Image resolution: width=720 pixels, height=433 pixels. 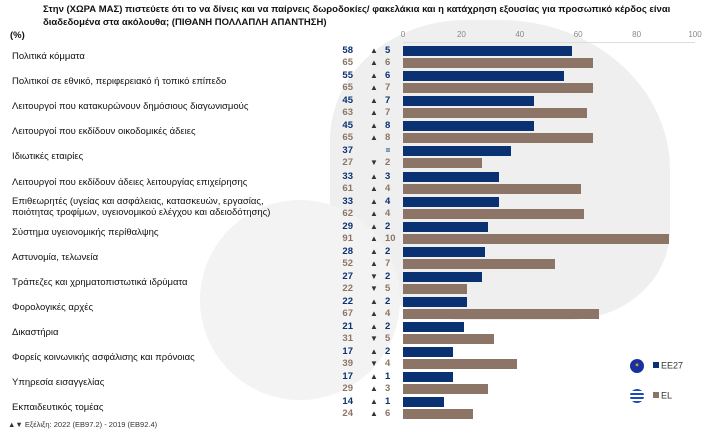 I want to click on x-tick-label: 100, so click(x=695, y=34).